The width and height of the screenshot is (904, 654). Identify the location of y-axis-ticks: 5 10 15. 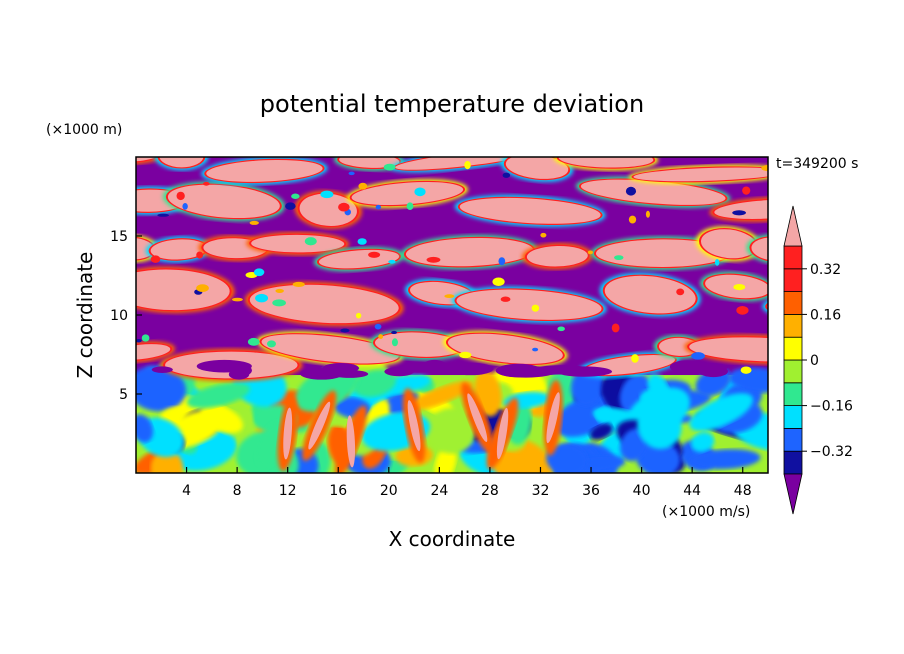
(126, 316).